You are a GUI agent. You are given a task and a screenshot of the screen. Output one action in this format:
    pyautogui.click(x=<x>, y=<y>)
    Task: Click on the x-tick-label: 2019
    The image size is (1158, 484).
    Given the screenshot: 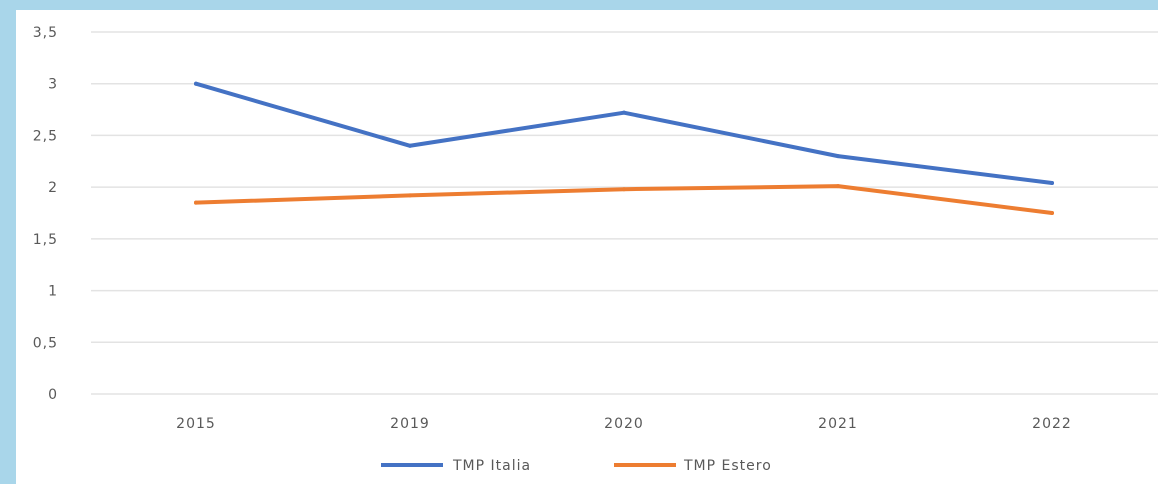 What is the action you would take?
    pyautogui.click(x=410, y=424)
    